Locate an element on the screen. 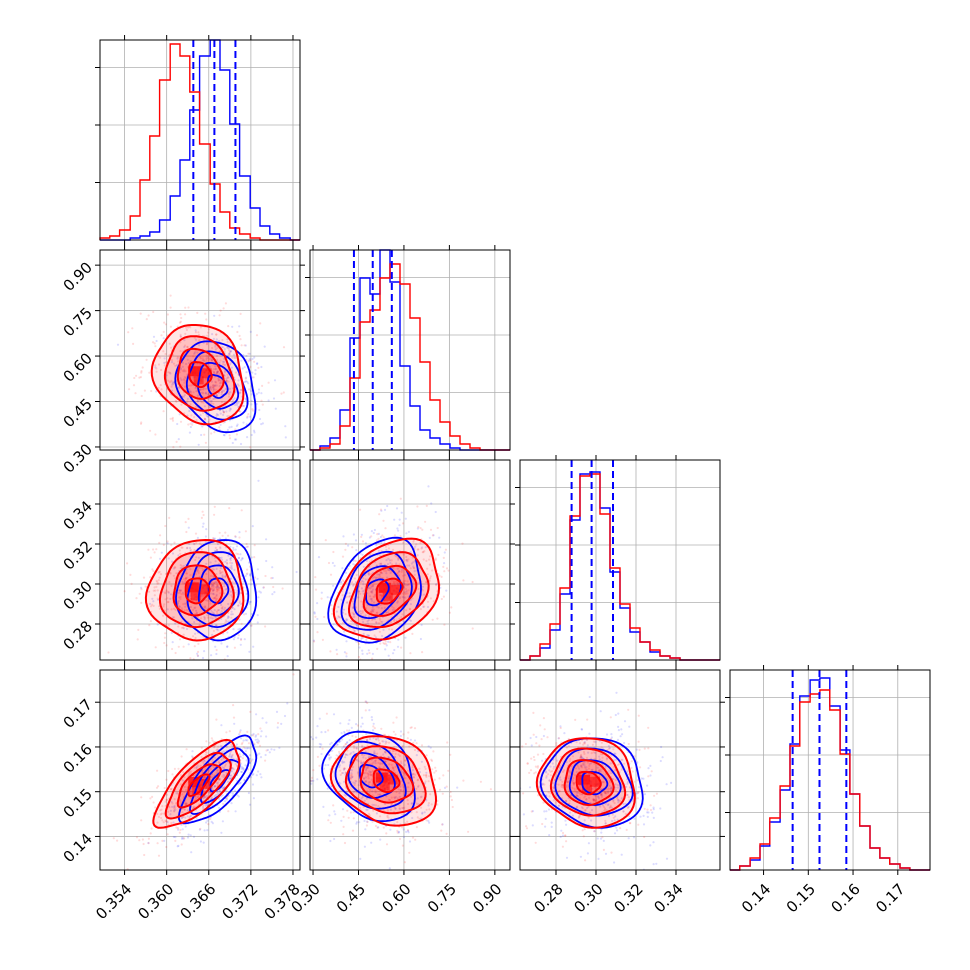 This screenshot has width=970, height=970. contour-blue is located at coordinates (217, 779).